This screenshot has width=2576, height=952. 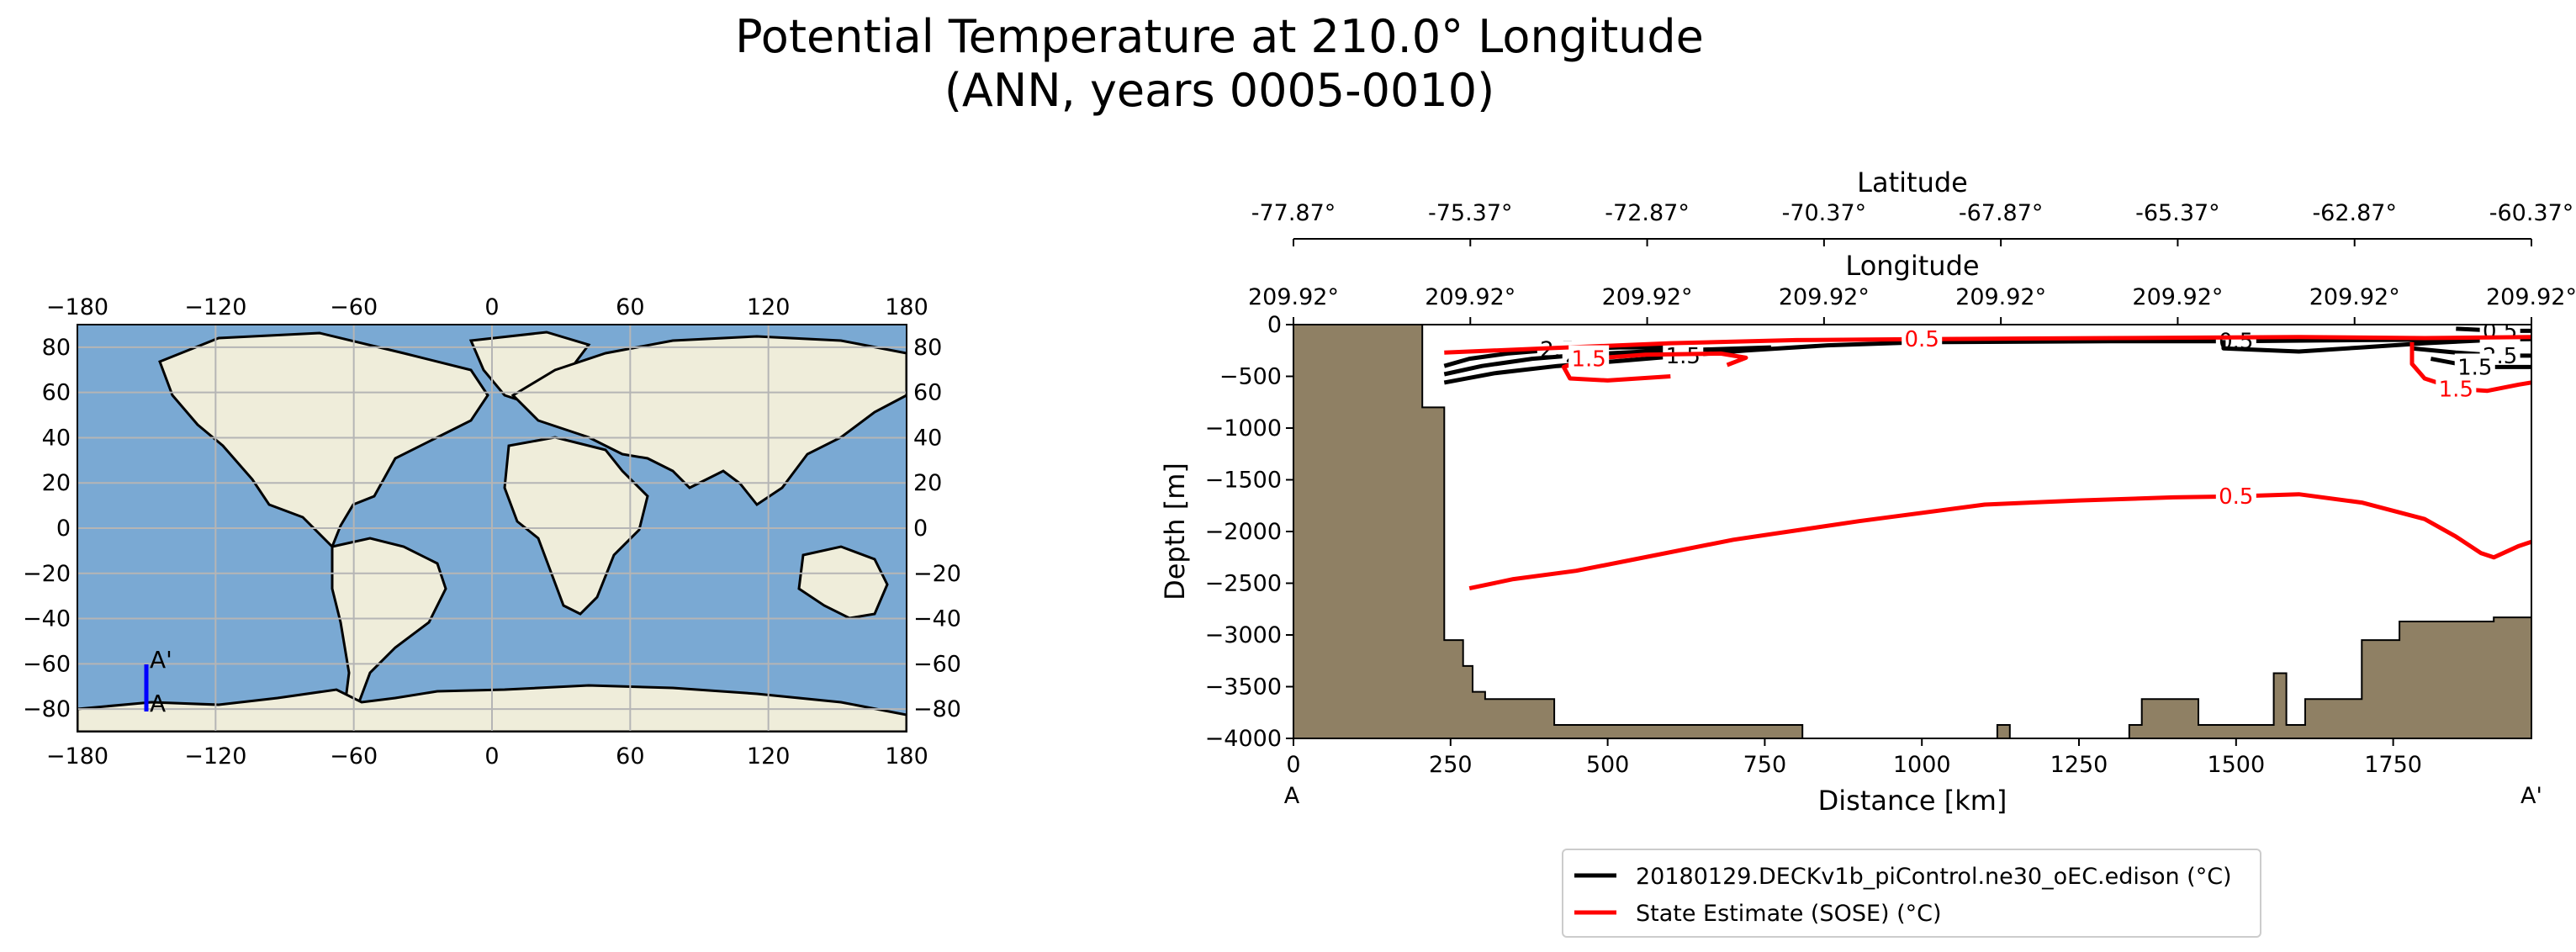 I want to click on map-tick-lat-left: 0, so click(x=63, y=529).